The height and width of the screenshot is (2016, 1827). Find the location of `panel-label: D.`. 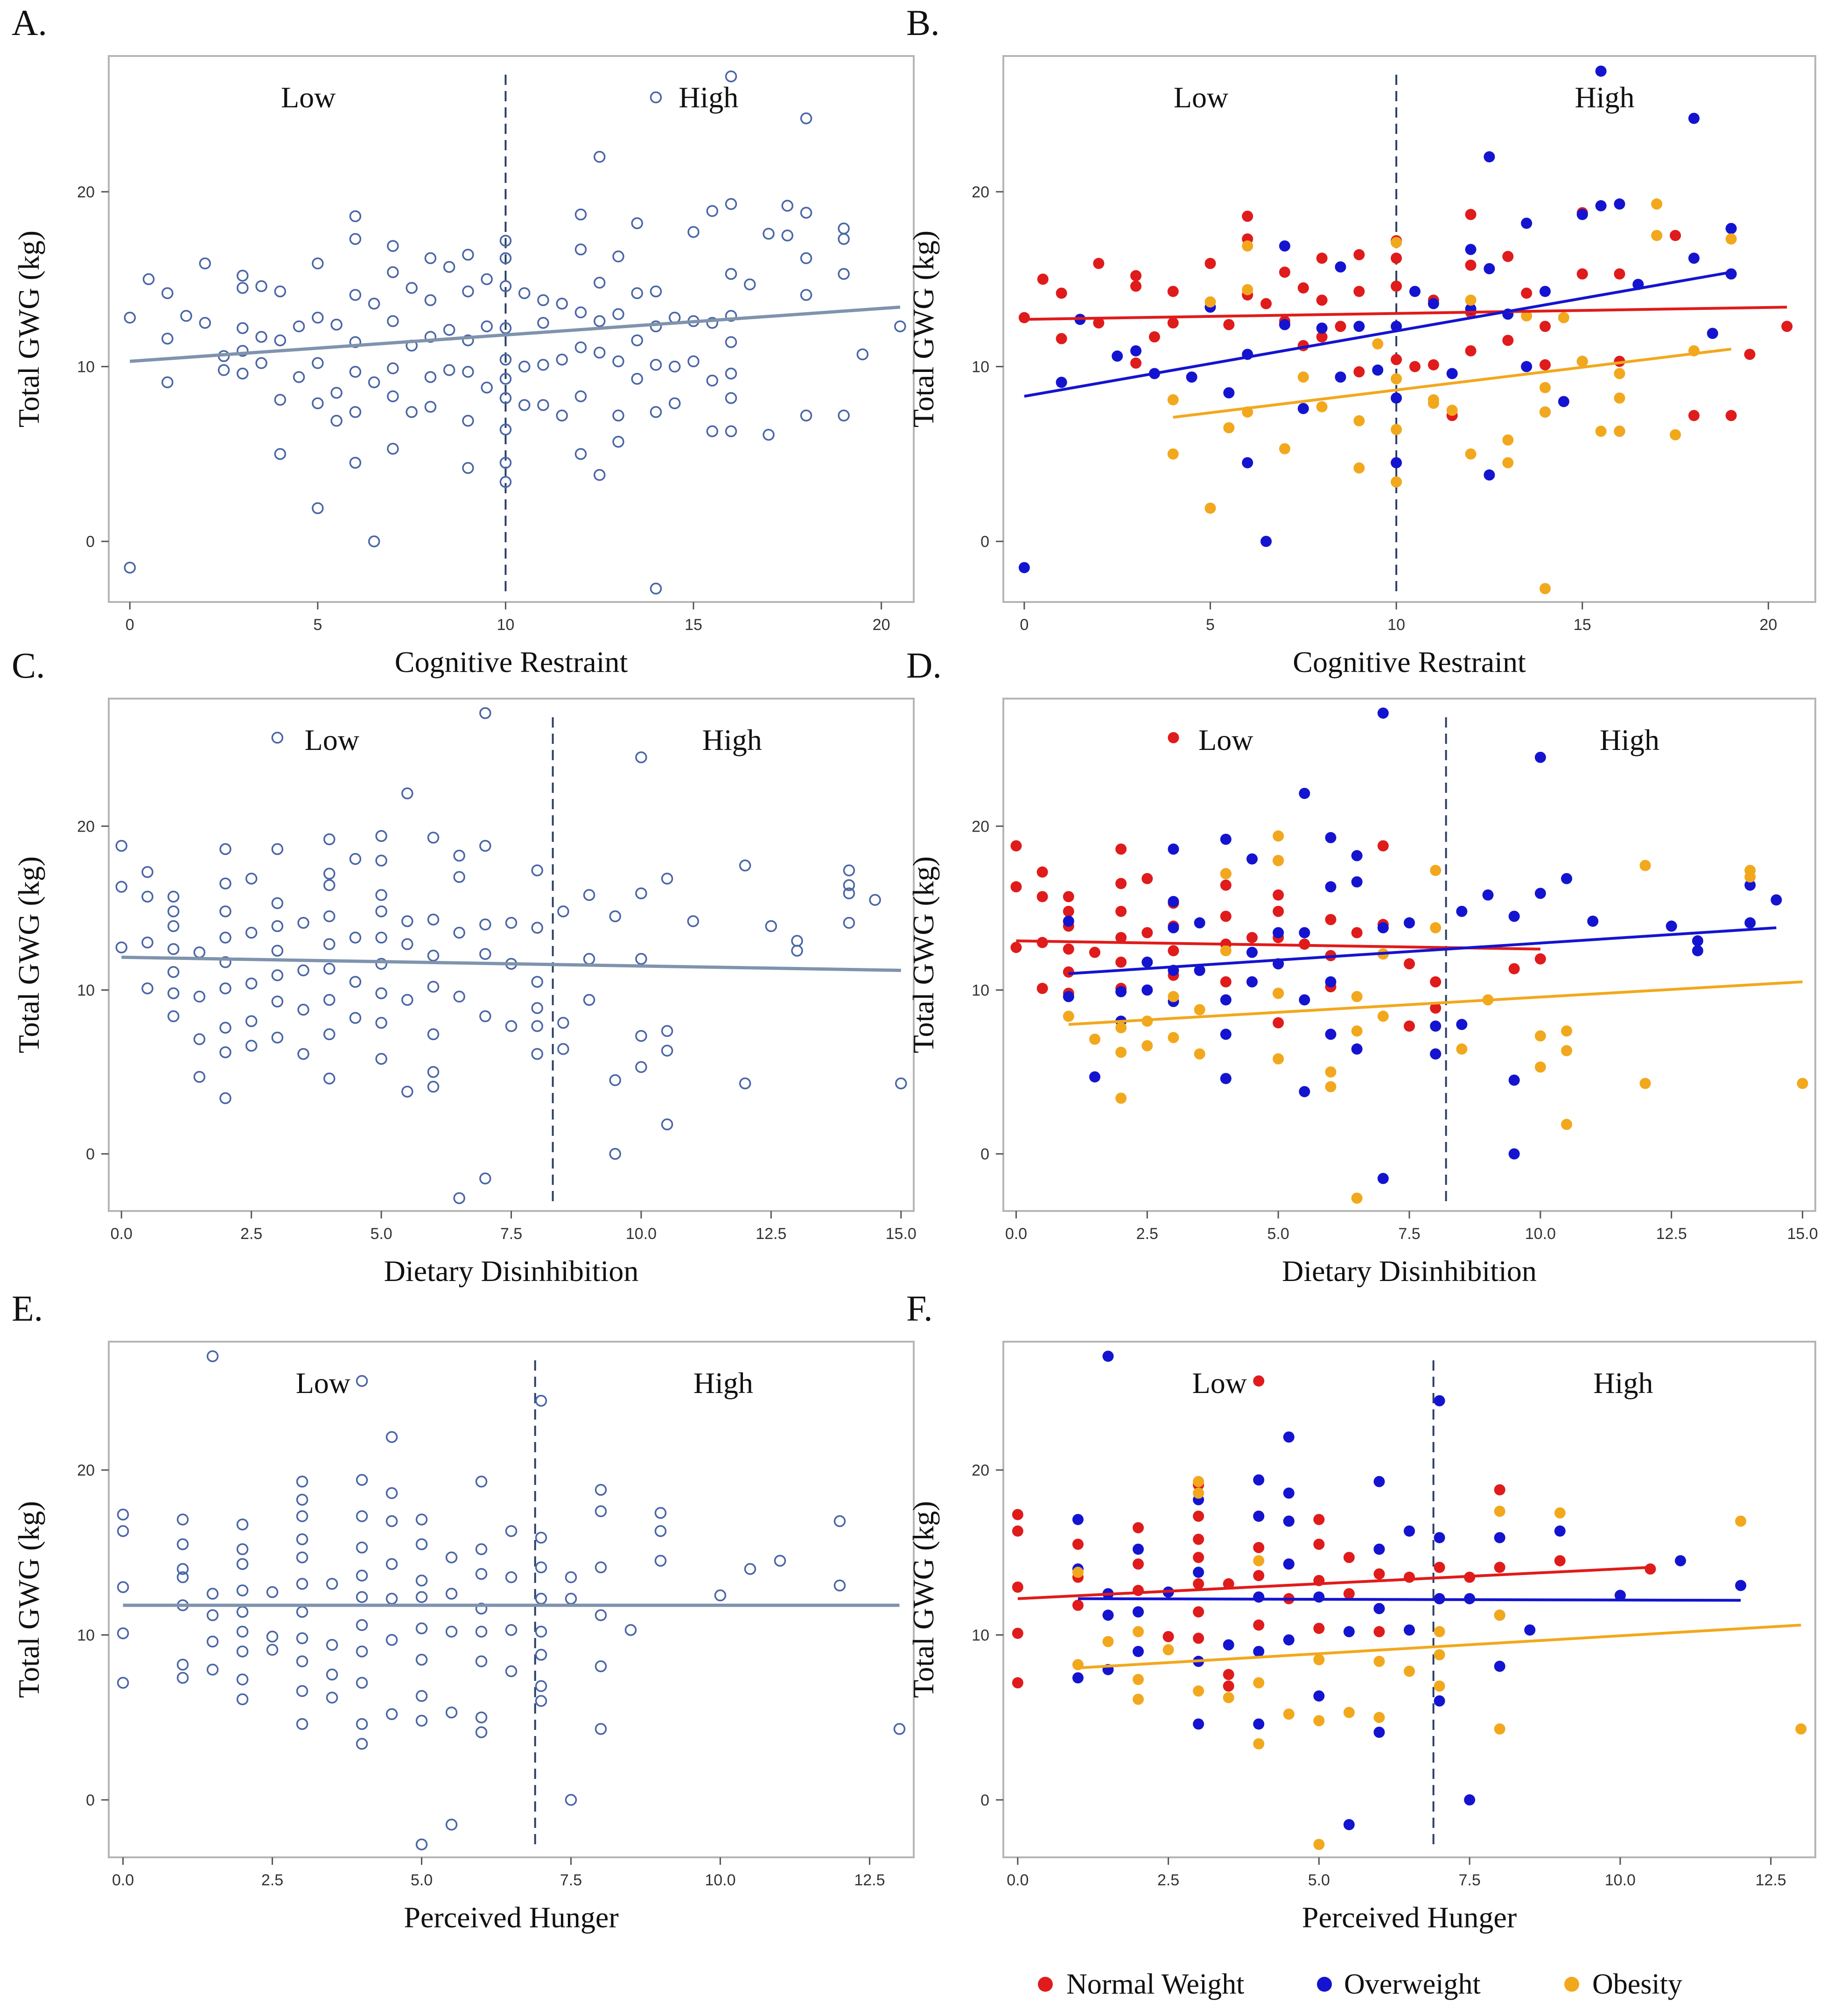

panel-label: D. is located at coordinates (924, 665).